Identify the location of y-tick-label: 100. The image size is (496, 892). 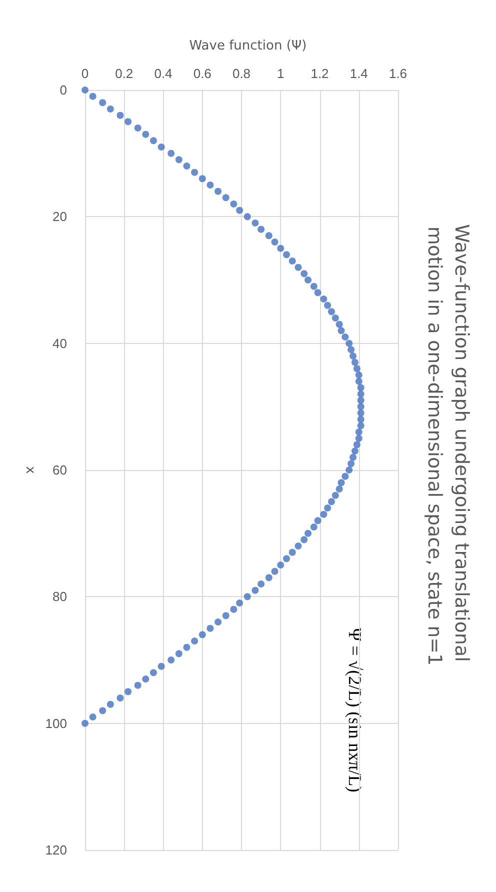
(56, 723).